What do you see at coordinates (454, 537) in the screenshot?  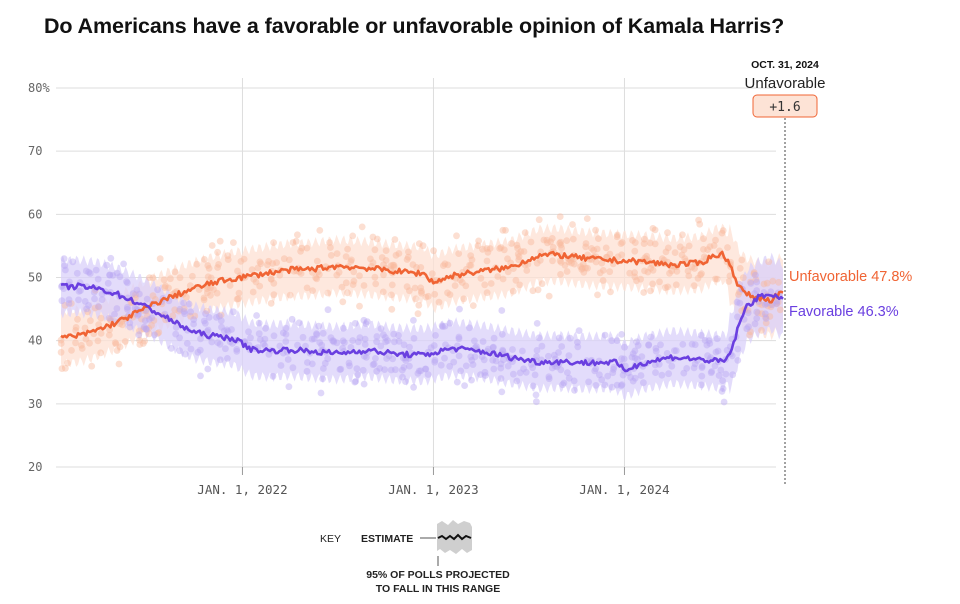 I see `key-range-swatch` at bounding box center [454, 537].